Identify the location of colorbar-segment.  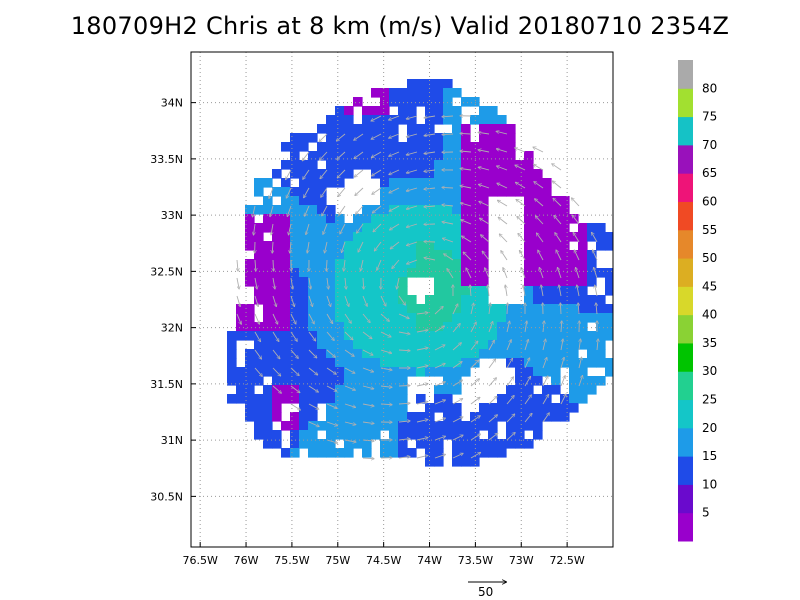
(685, 386).